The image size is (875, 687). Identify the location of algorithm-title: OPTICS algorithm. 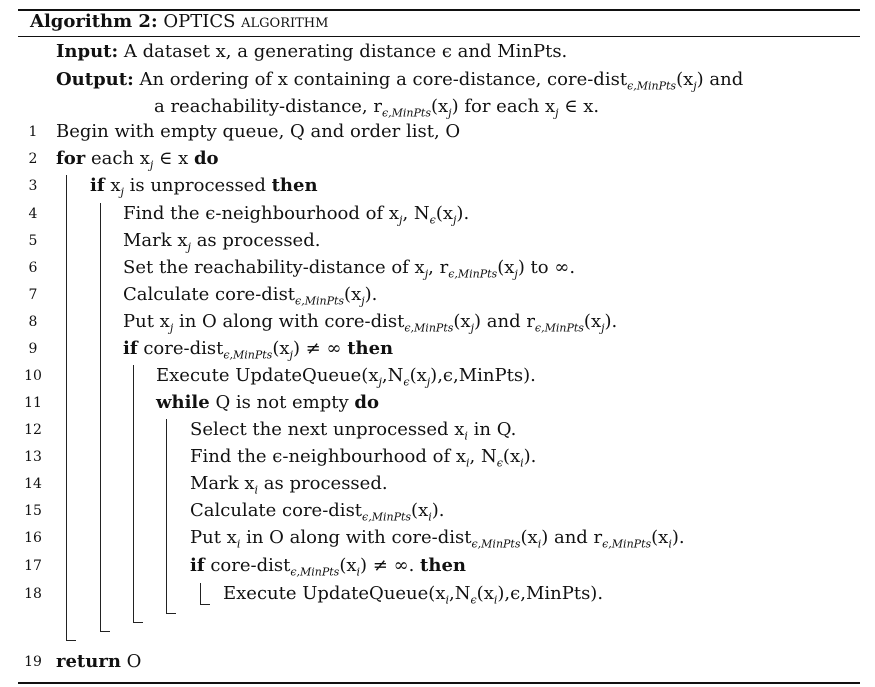
(246, 21).